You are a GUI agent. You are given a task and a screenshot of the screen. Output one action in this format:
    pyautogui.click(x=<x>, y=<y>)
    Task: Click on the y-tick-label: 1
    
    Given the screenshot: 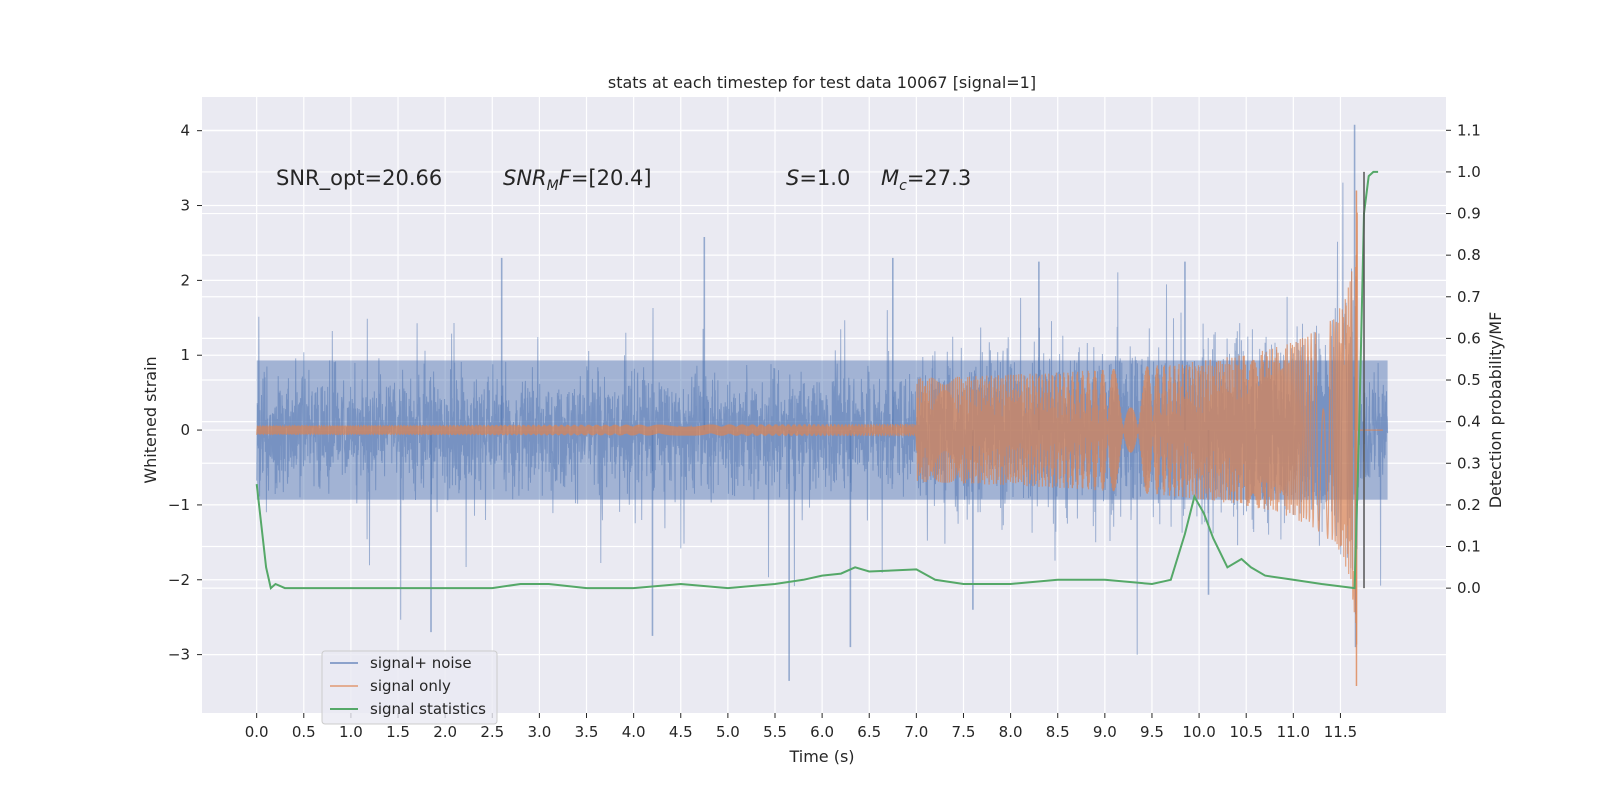 What is the action you would take?
    pyautogui.click(x=185, y=355)
    